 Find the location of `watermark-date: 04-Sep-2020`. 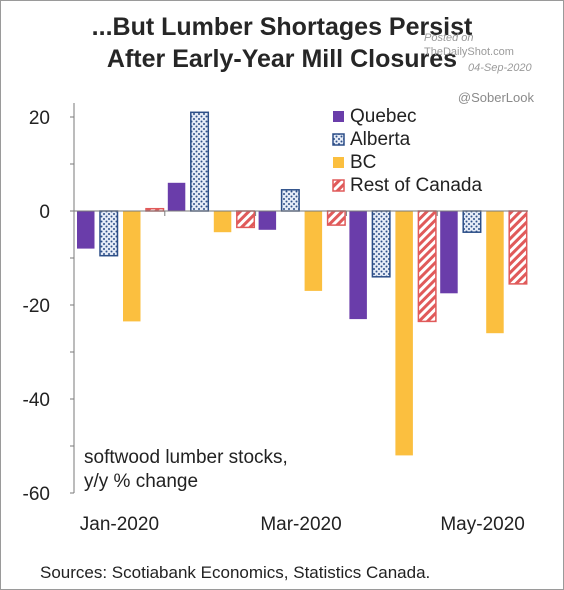

watermark-date: 04-Sep-2020 is located at coordinates (500, 68).